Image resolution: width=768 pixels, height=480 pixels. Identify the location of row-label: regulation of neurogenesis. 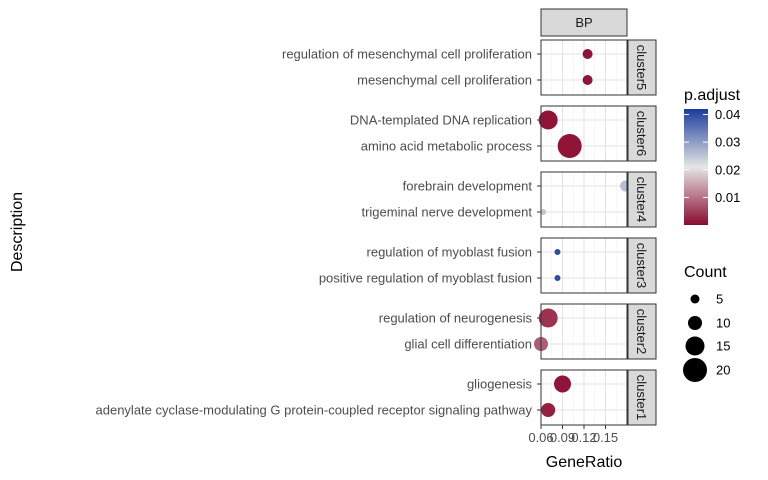
(456, 318).